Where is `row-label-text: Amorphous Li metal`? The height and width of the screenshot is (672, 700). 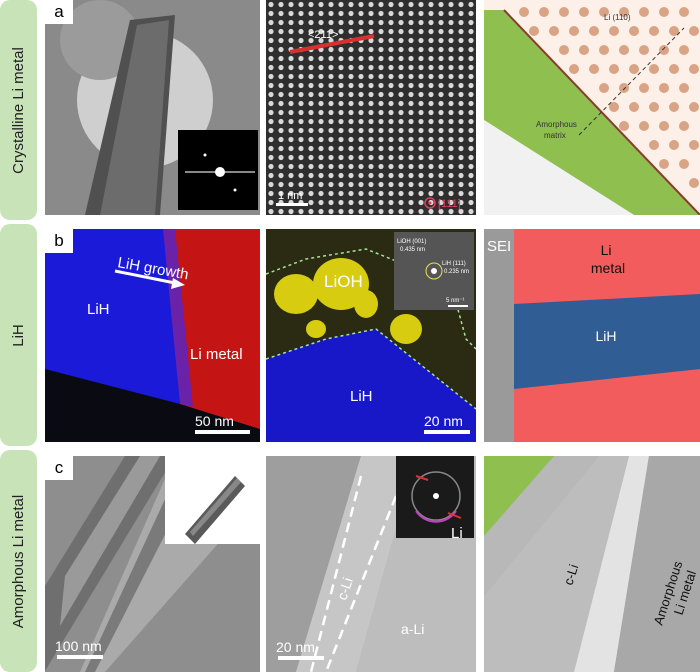
row-label-text: Amorphous Li metal is located at coordinates (18, 561).